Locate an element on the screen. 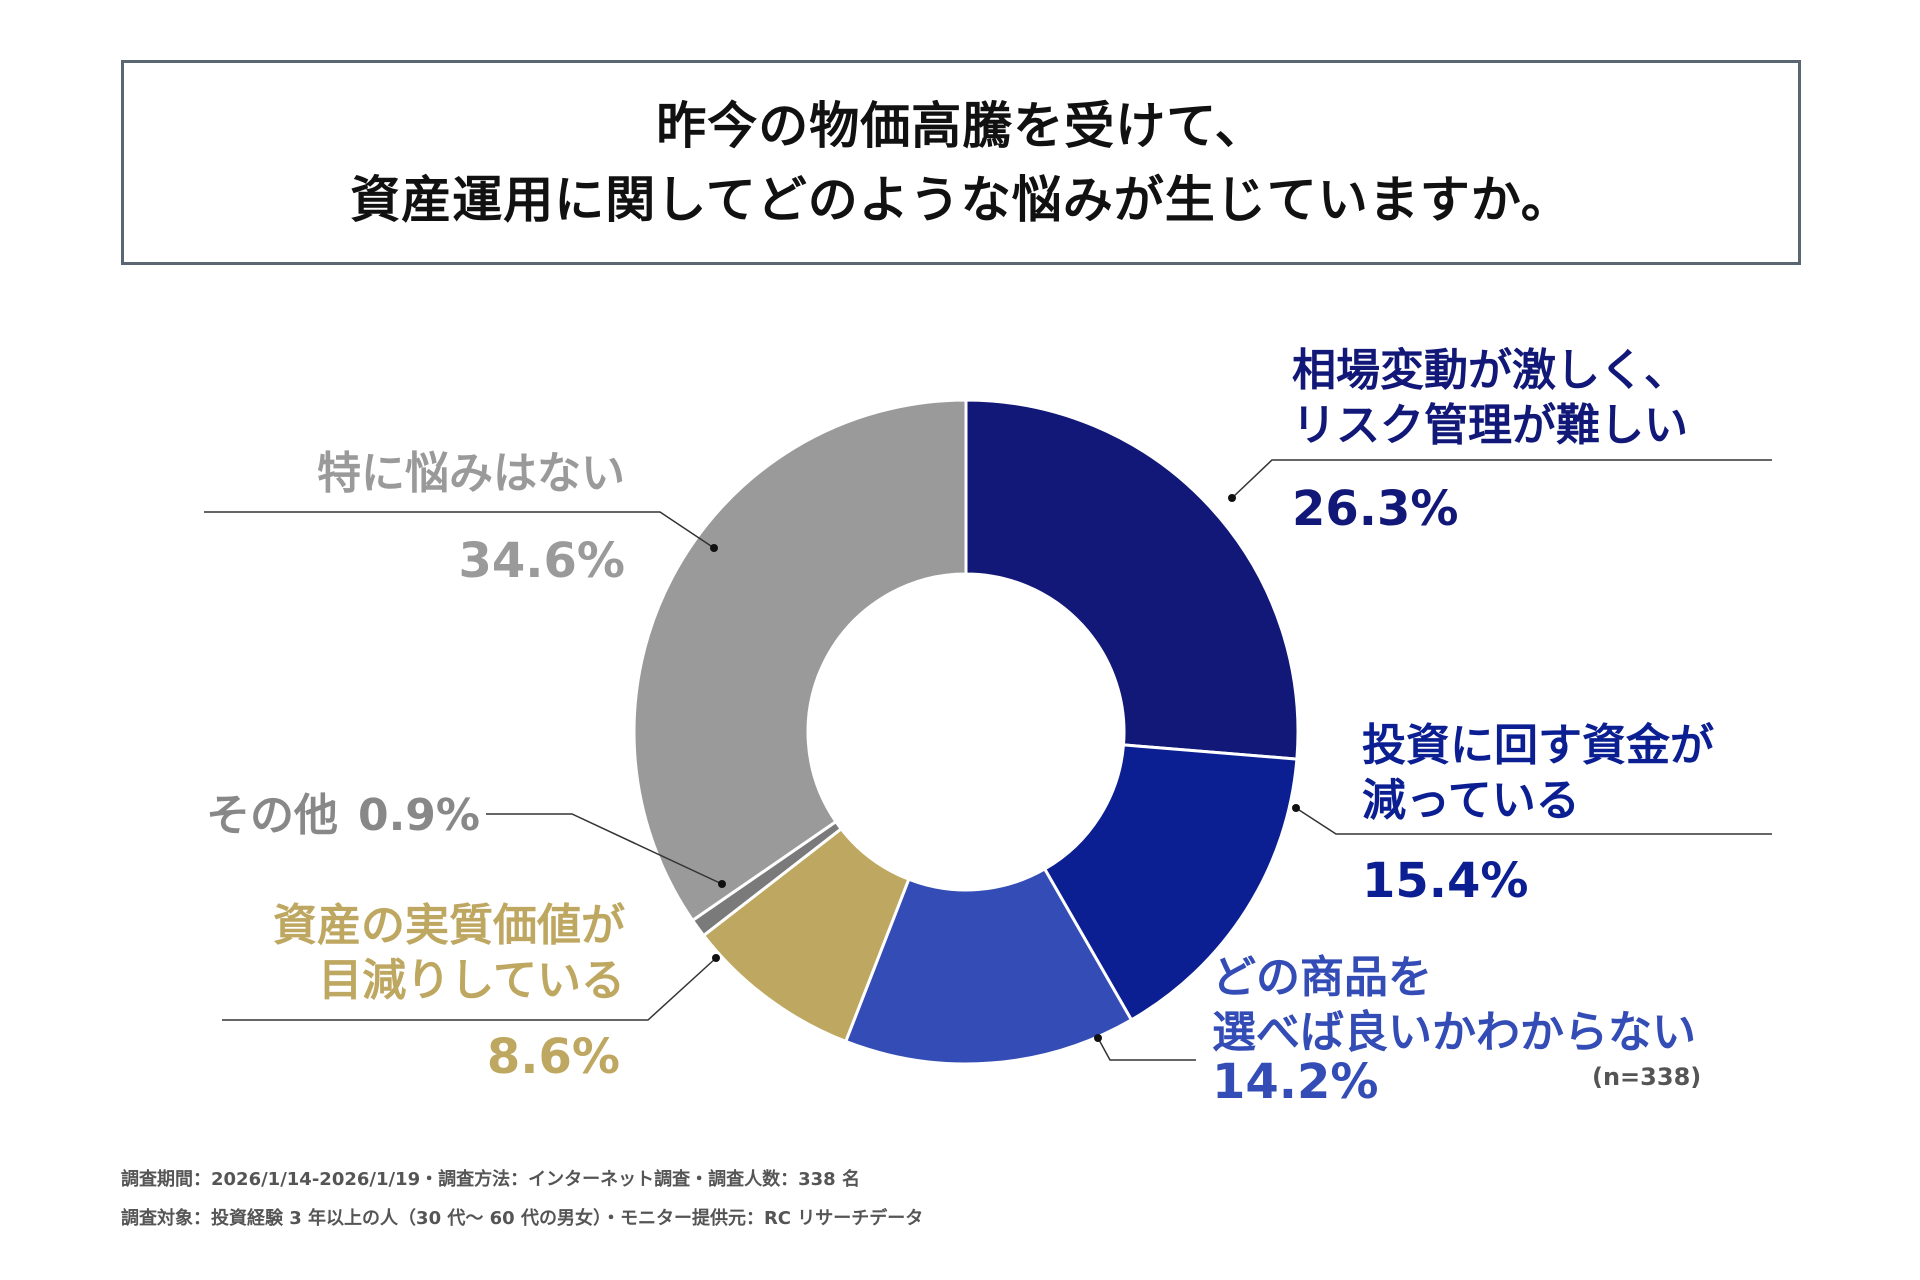 This screenshot has height=1280, width=1920. slice-label-5-line-1: その他 is located at coordinates (272, 815).